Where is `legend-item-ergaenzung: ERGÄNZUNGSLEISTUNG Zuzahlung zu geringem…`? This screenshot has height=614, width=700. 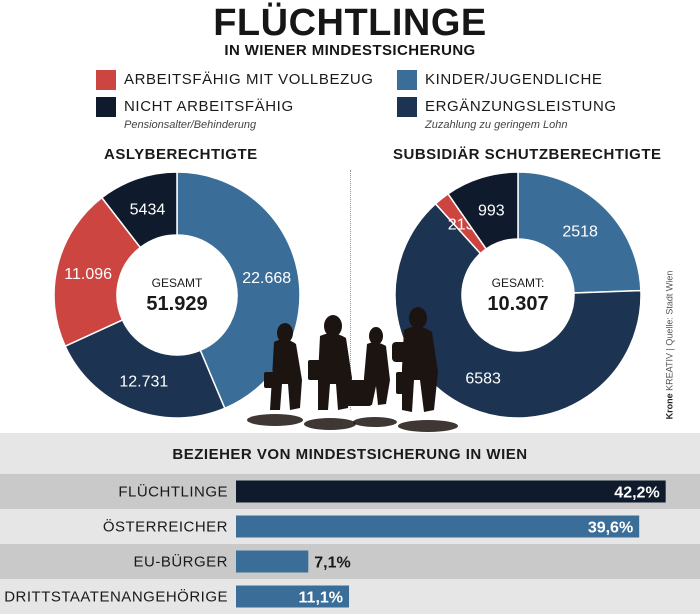 legend-item-ergaenzung: ERGÄNZUNGSLEISTUNG Zuzahlung zu geringem… is located at coordinates (507, 114).